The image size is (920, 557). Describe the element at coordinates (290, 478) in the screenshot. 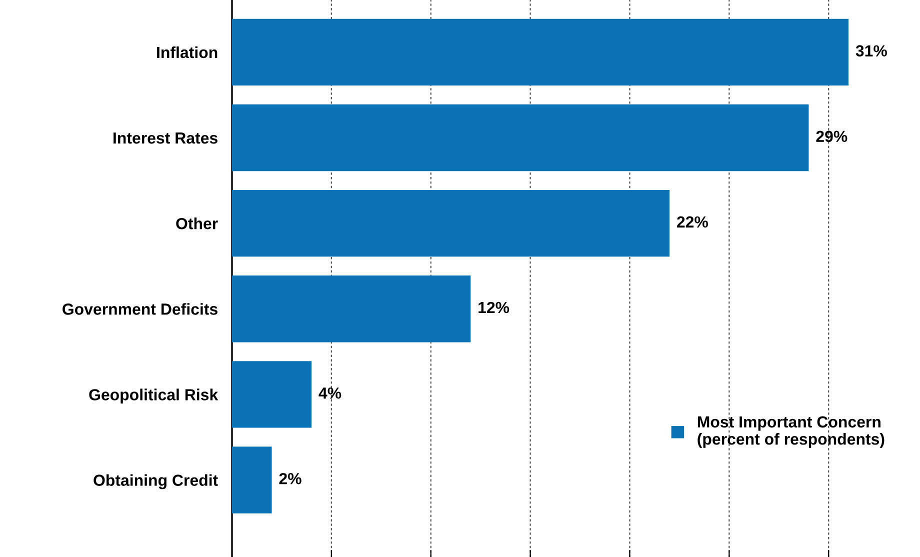

I see `data-label: 2%` at that location.